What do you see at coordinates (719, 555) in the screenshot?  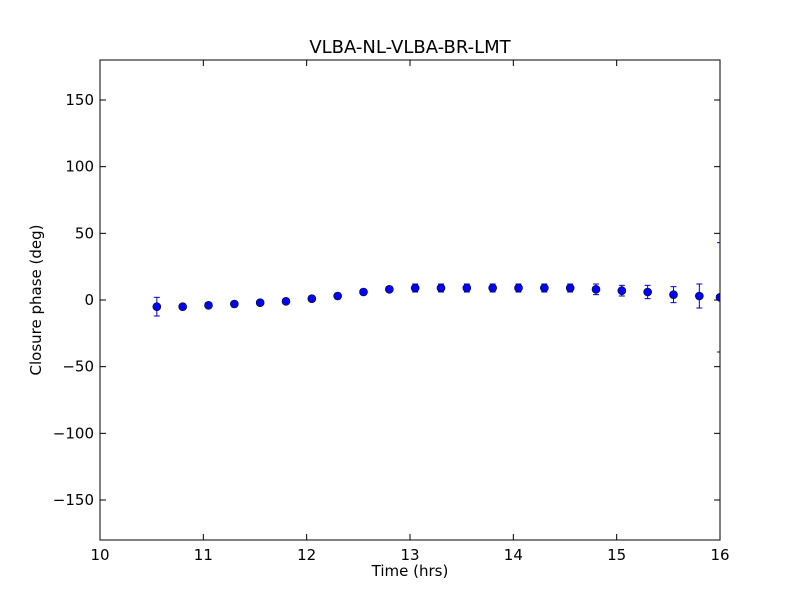 I see `x-tick-label: 16` at bounding box center [719, 555].